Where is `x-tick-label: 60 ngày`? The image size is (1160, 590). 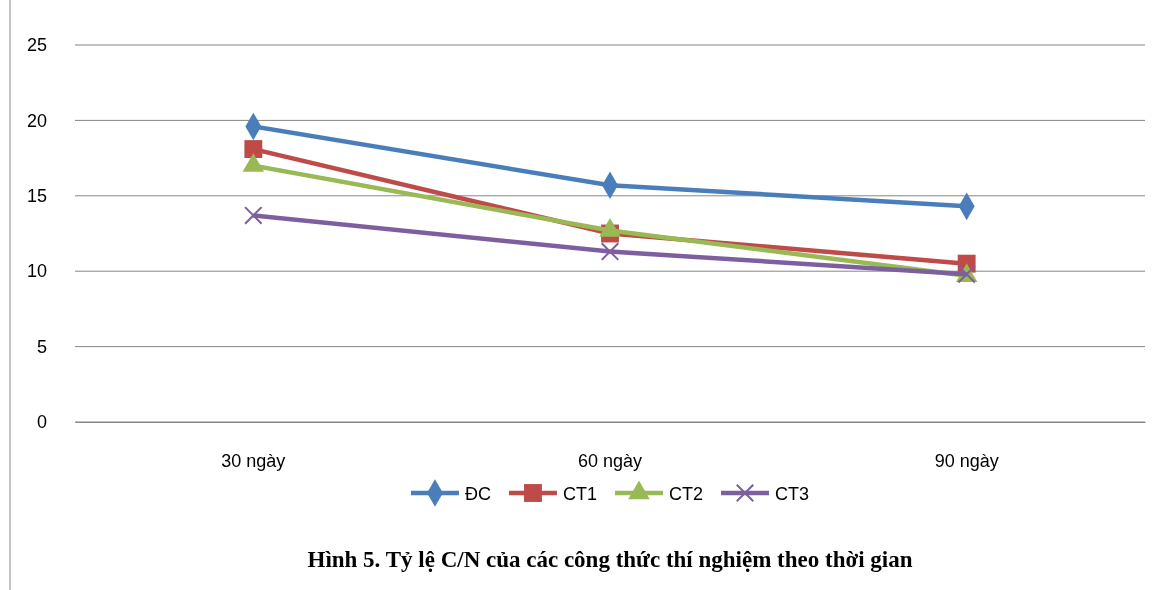
x-tick-label: 60 ngày is located at coordinates (610, 460).